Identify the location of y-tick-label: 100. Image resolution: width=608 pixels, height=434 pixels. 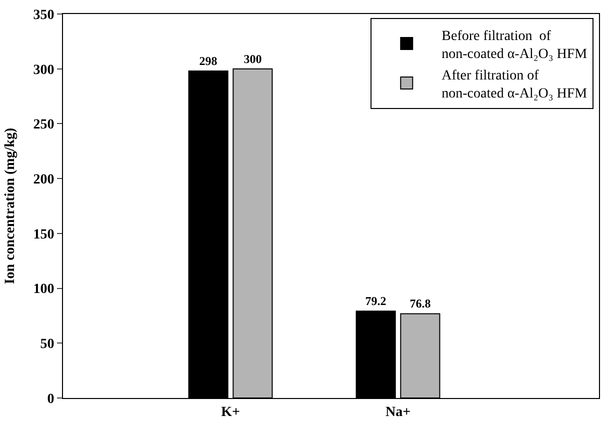
(43, 290).